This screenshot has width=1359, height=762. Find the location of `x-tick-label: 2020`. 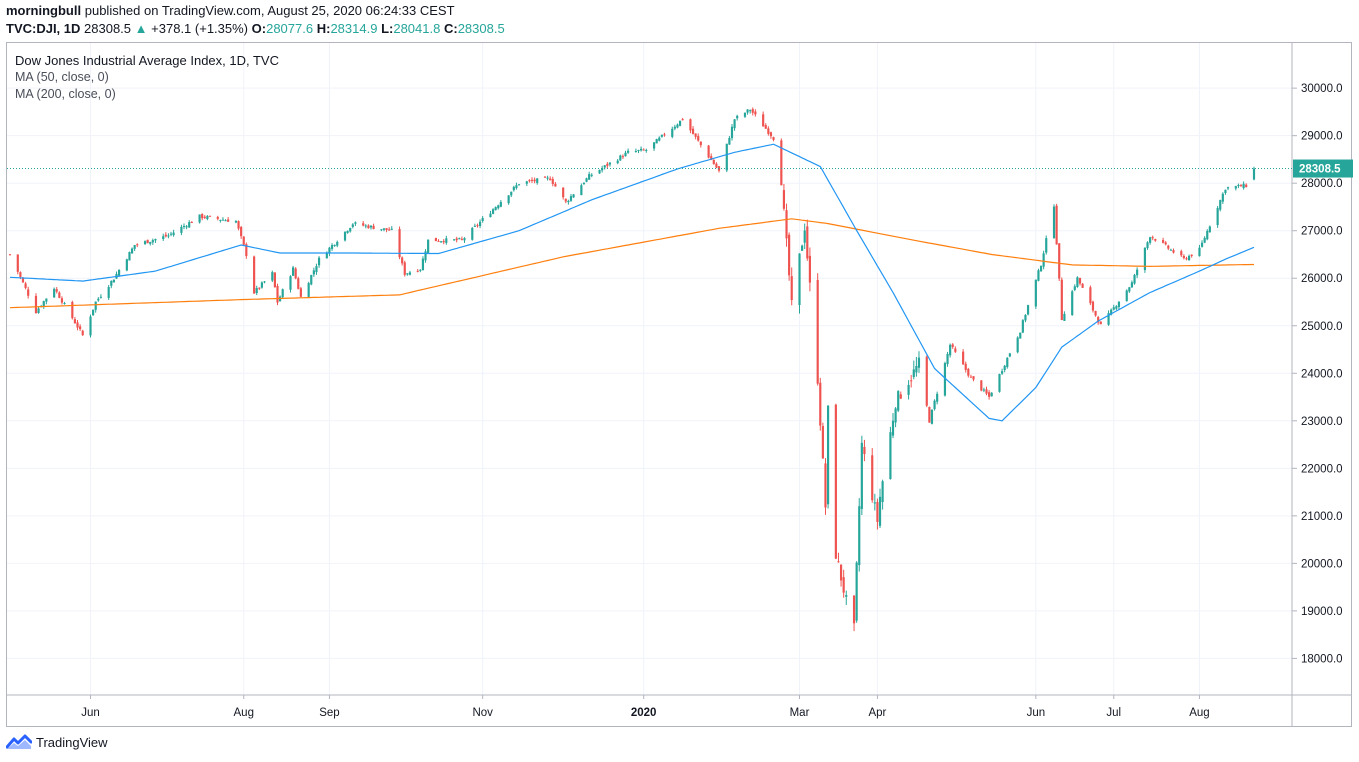

x-tick-label: 2020 is located at coordinates (644, 713).